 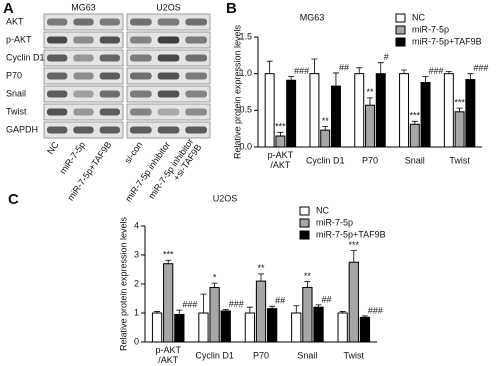 I want to click on y-tick-label: 0.0, so click(x=245, y=146).